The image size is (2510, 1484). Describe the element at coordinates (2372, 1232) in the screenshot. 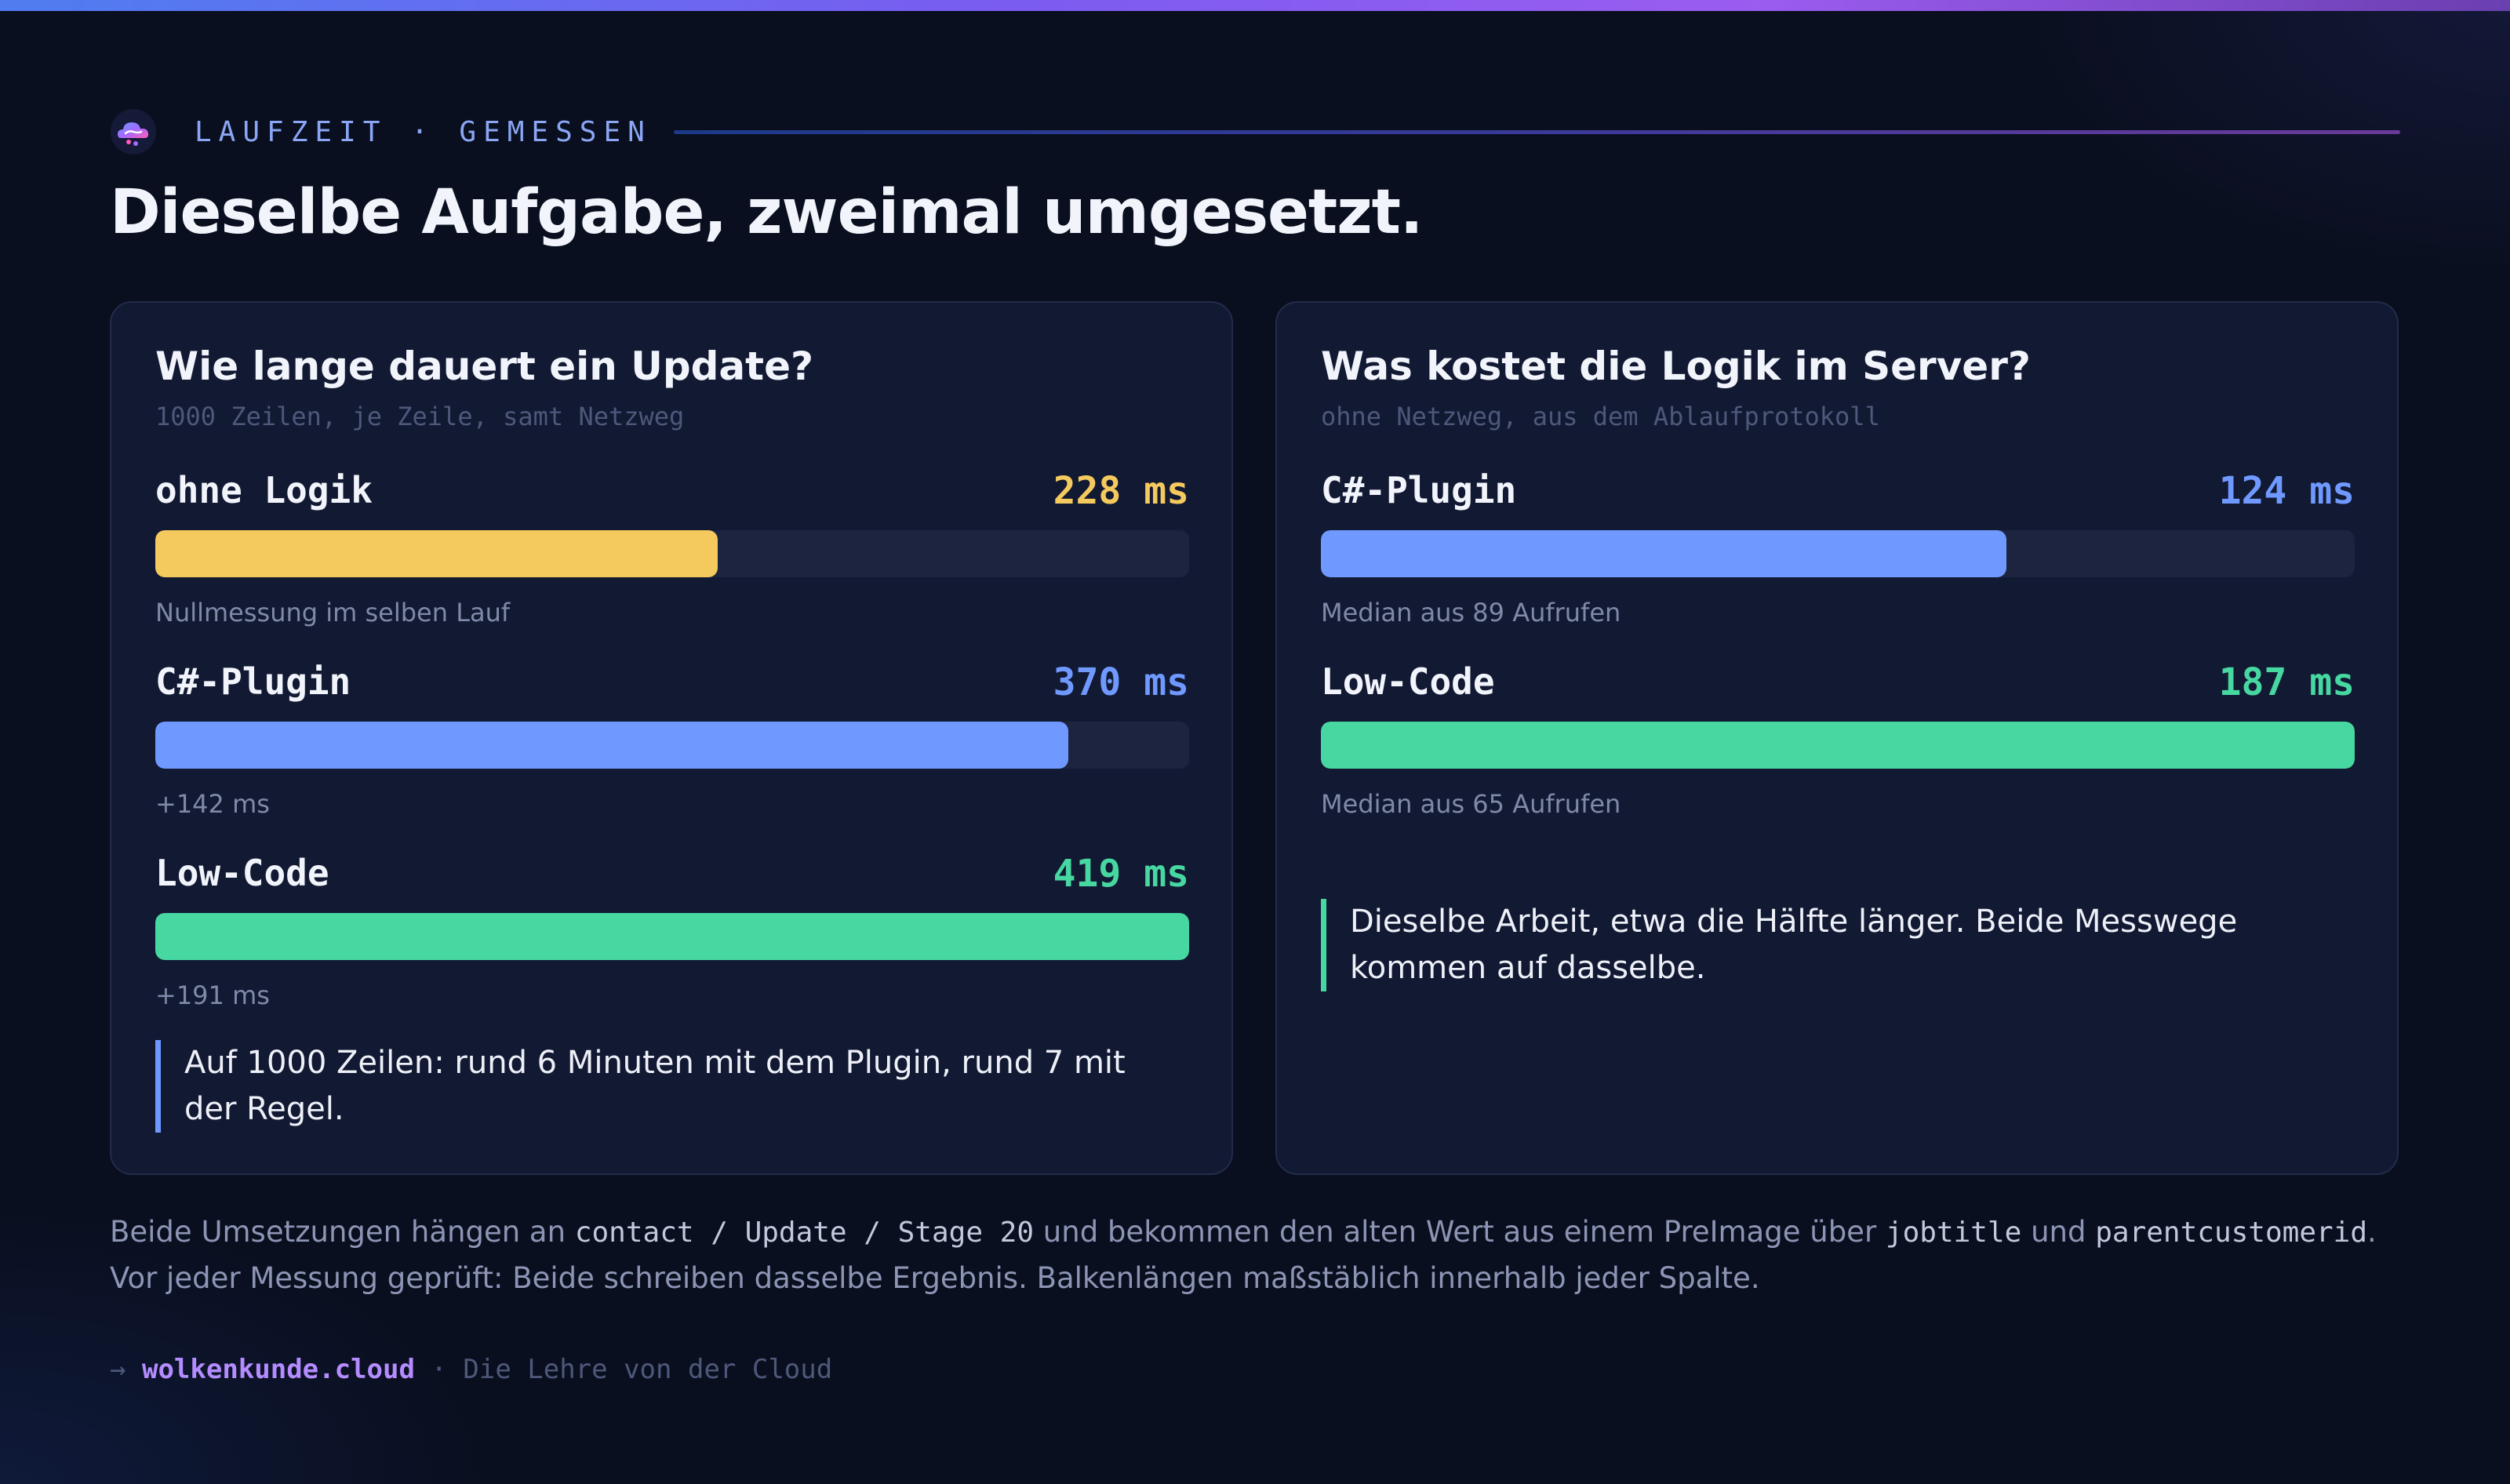

I see `footnote-text: .` at that location.